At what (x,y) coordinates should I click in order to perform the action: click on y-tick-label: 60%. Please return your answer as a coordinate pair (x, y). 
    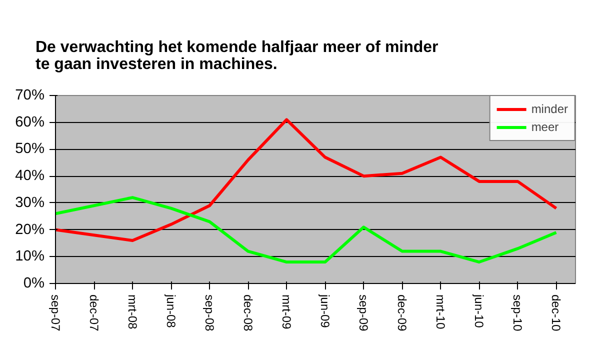
    Looking at the image, I should click on (30, 122).